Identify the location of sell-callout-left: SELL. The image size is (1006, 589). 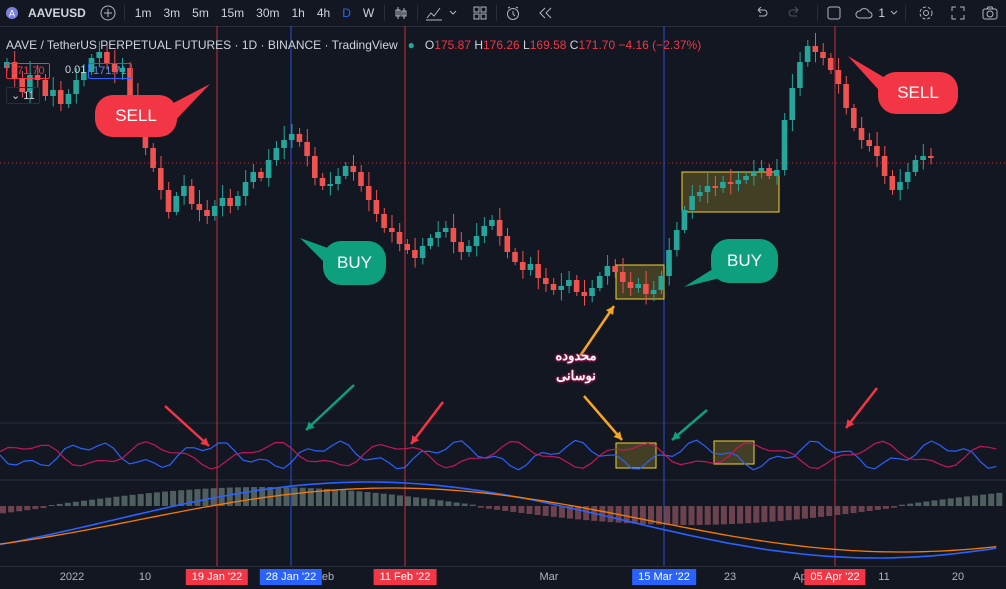
(136, 116).